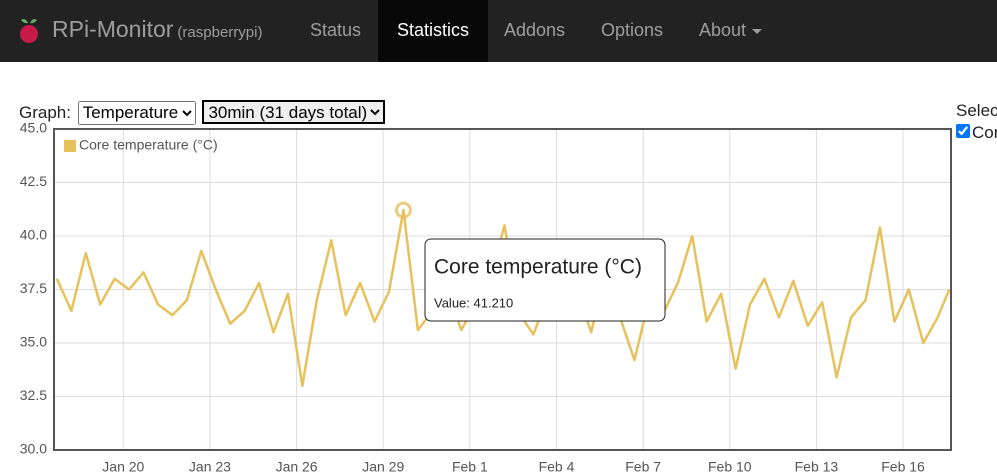 This screenshot has width=997, height=474. Describe the element at coordinates (136, 112) in the screenshot. I see `graph-select: Temperature` at that location.